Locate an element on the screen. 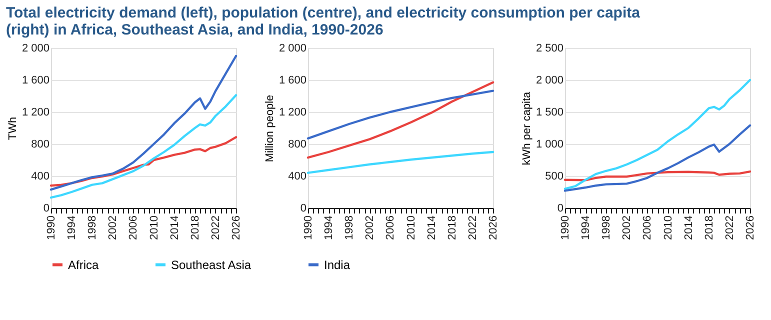  legend-label: Southeast Asia is located at coordinates (211, 265).